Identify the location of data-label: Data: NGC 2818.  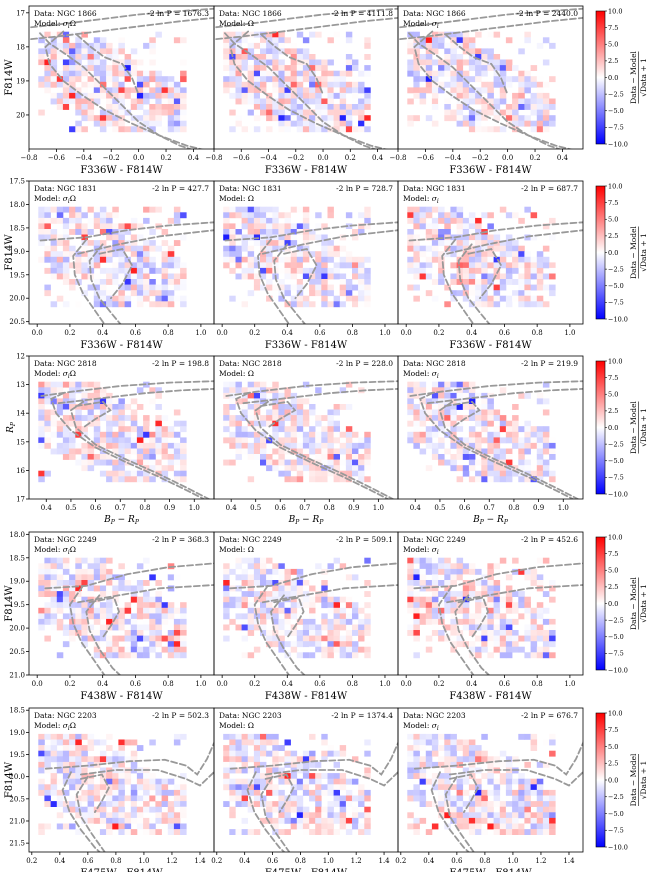
(65, 363).